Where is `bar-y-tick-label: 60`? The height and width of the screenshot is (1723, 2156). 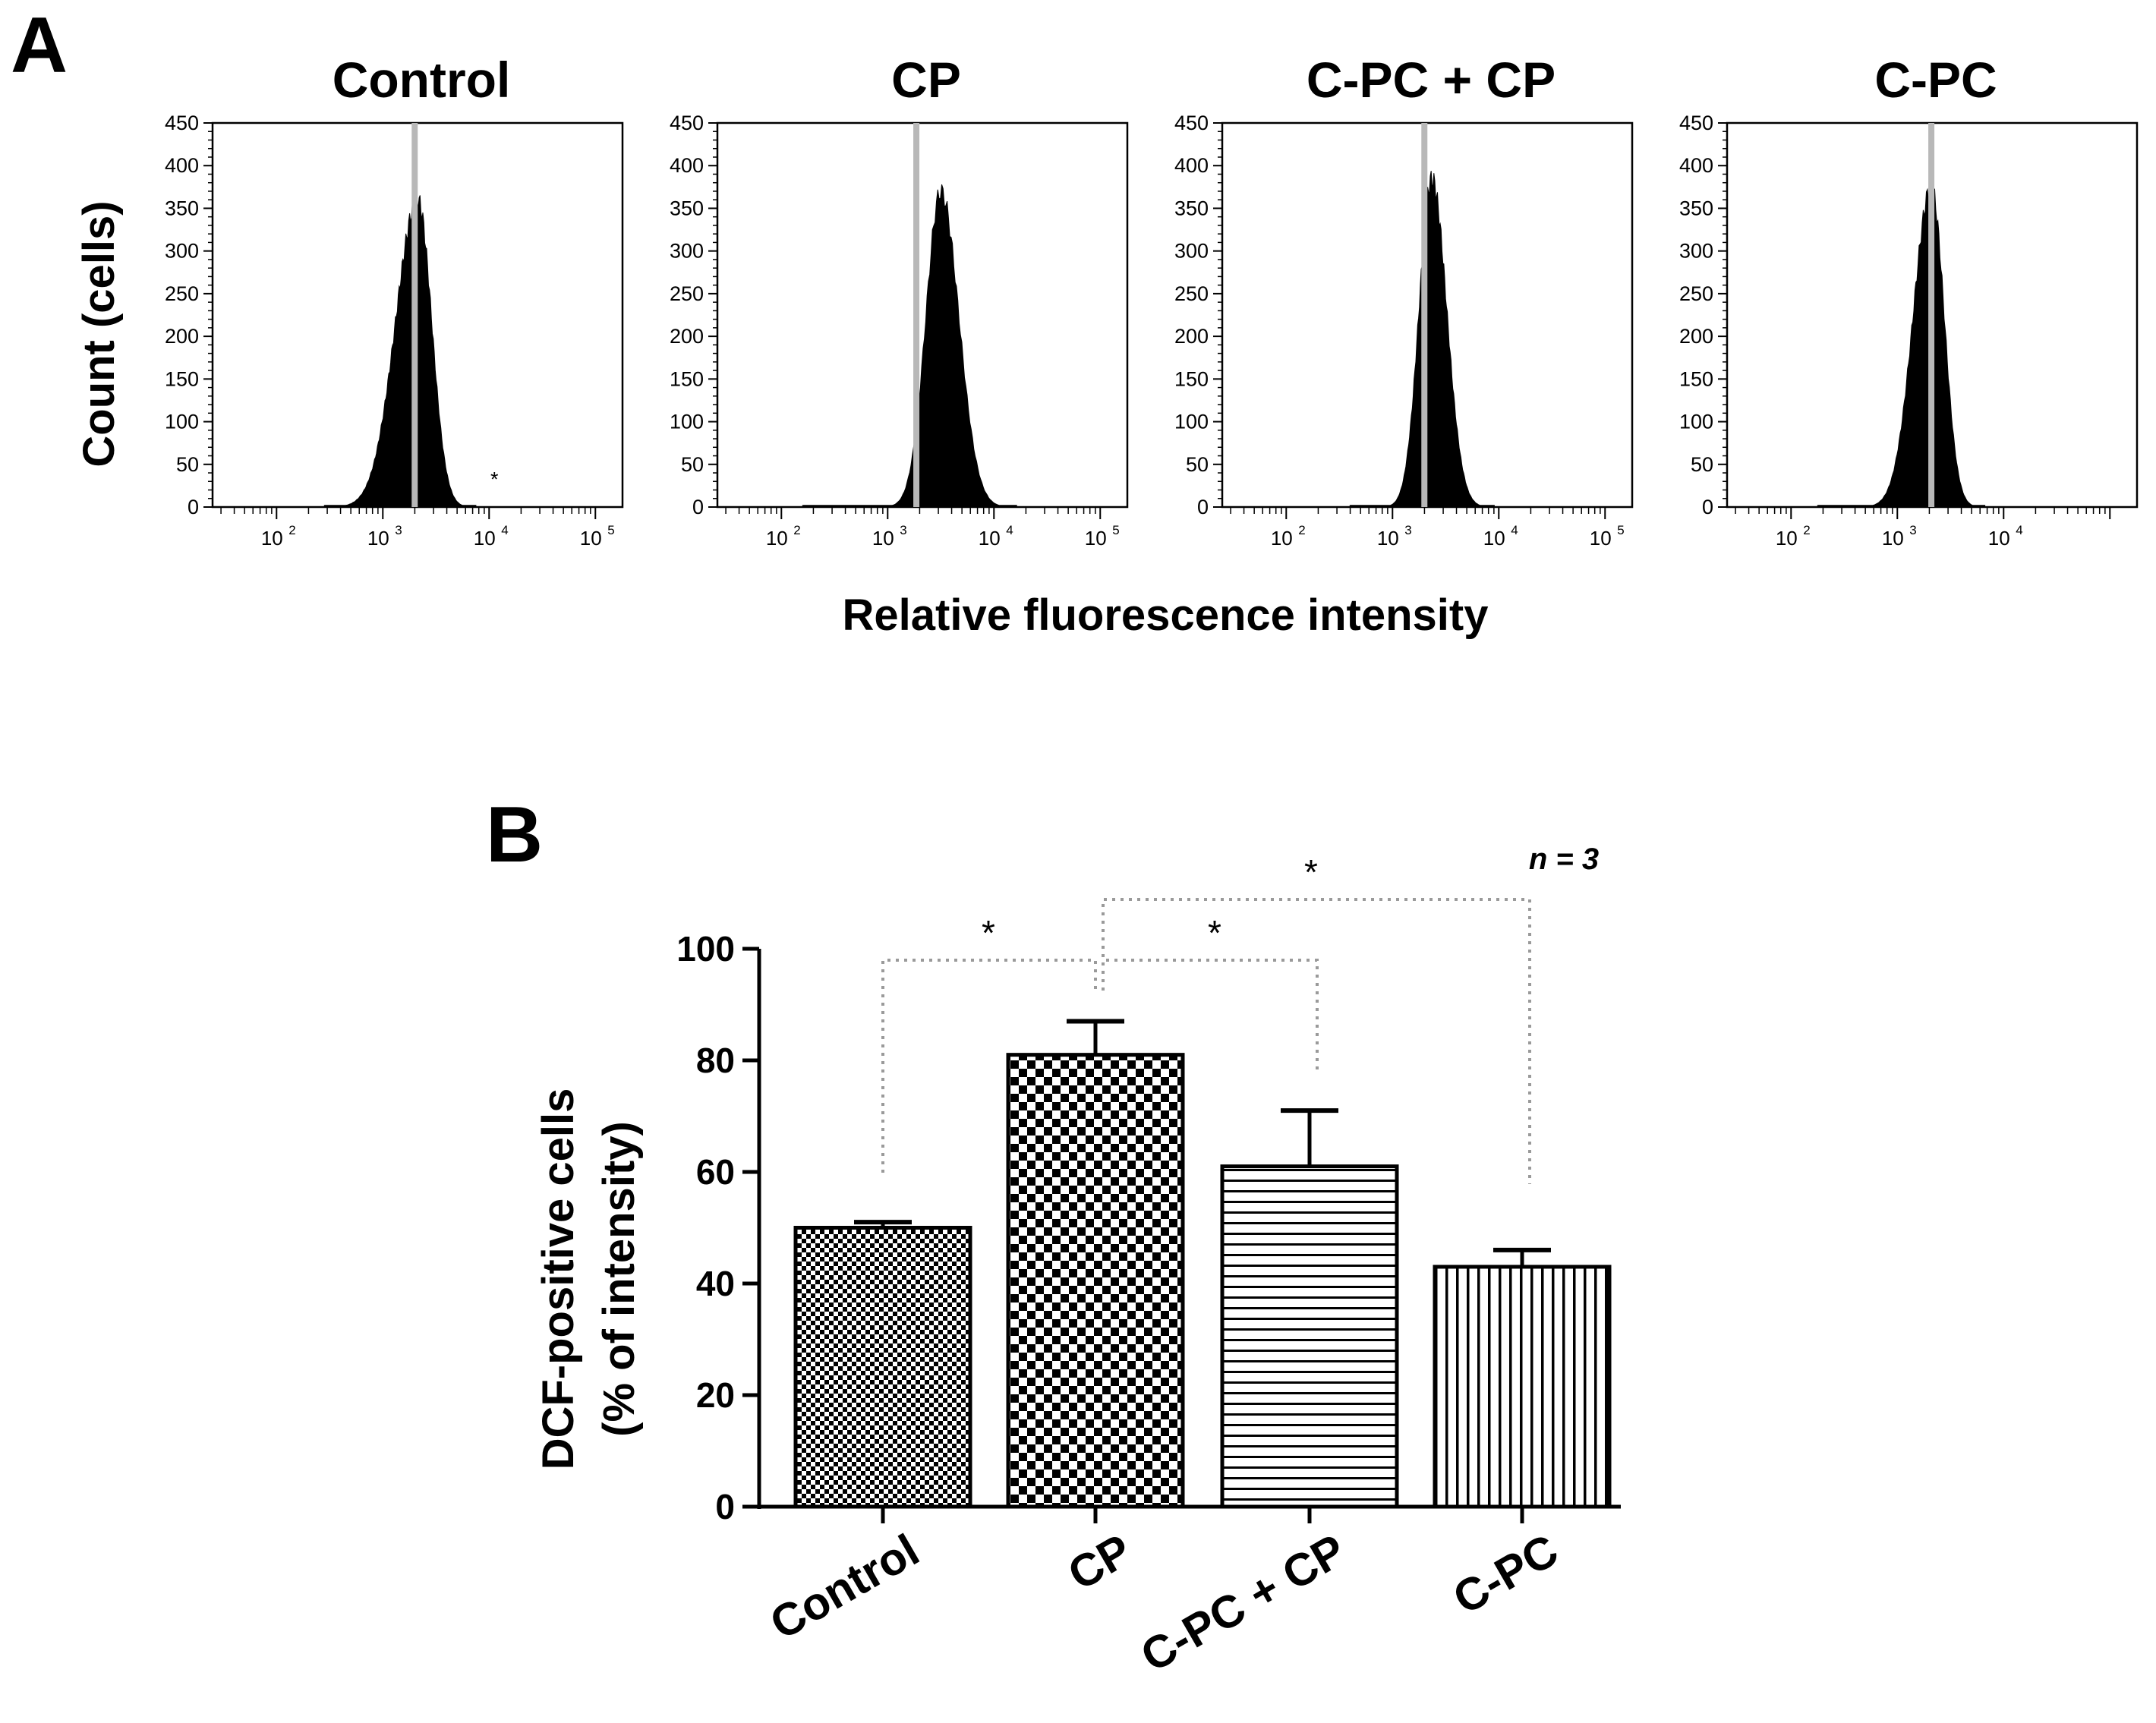
bar-y-tick-label: 60 is located at coordinates (715, 1172).